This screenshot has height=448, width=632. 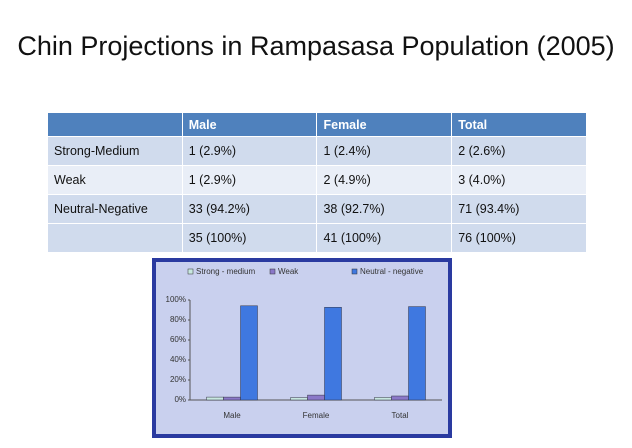 I want to click on table-row: Strong-Medium 1 (2.9%) 1 (2.4%) 2 (2.6%), so click(x=317, y=151).